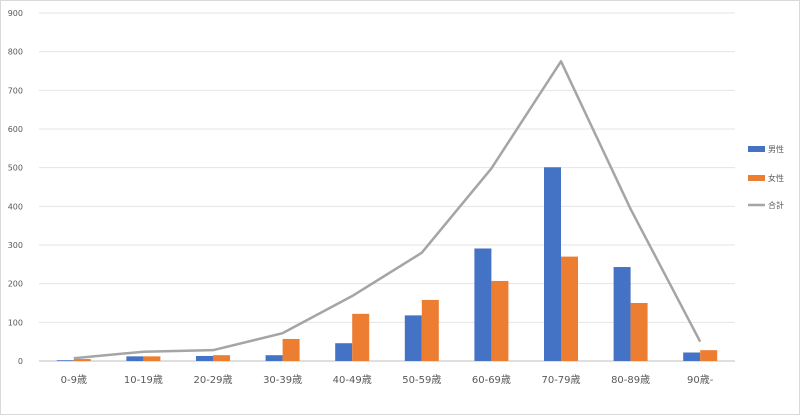 The height and width of the screenshot is (416, 800). What do you see at coordinates (776, 178) in the screenshot?
I see `legend-label: 女性` at bounding box center [776, 178].